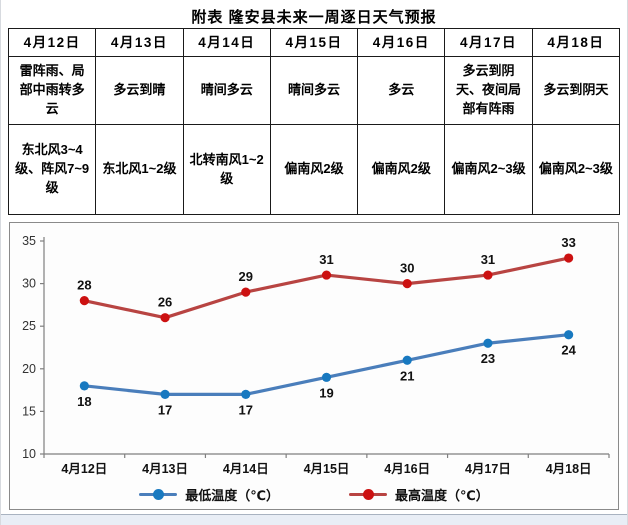 Image resolution: width=628 pixels, height=525 pixels. What do you see at coordinates (368, 494) in the screenshot?
I see `max-temp-line-icon` at bounding box center [368, 494].